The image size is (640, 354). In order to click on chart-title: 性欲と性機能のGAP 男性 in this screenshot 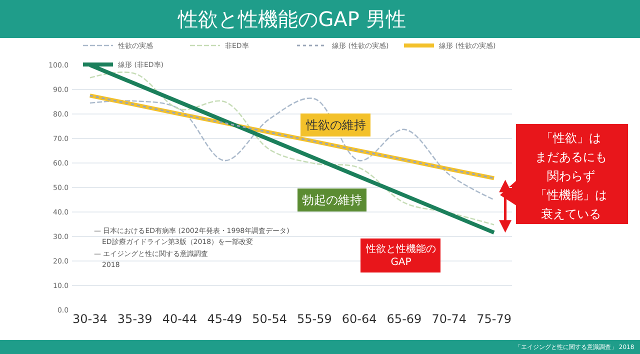, I will do `click(291, 19)`.